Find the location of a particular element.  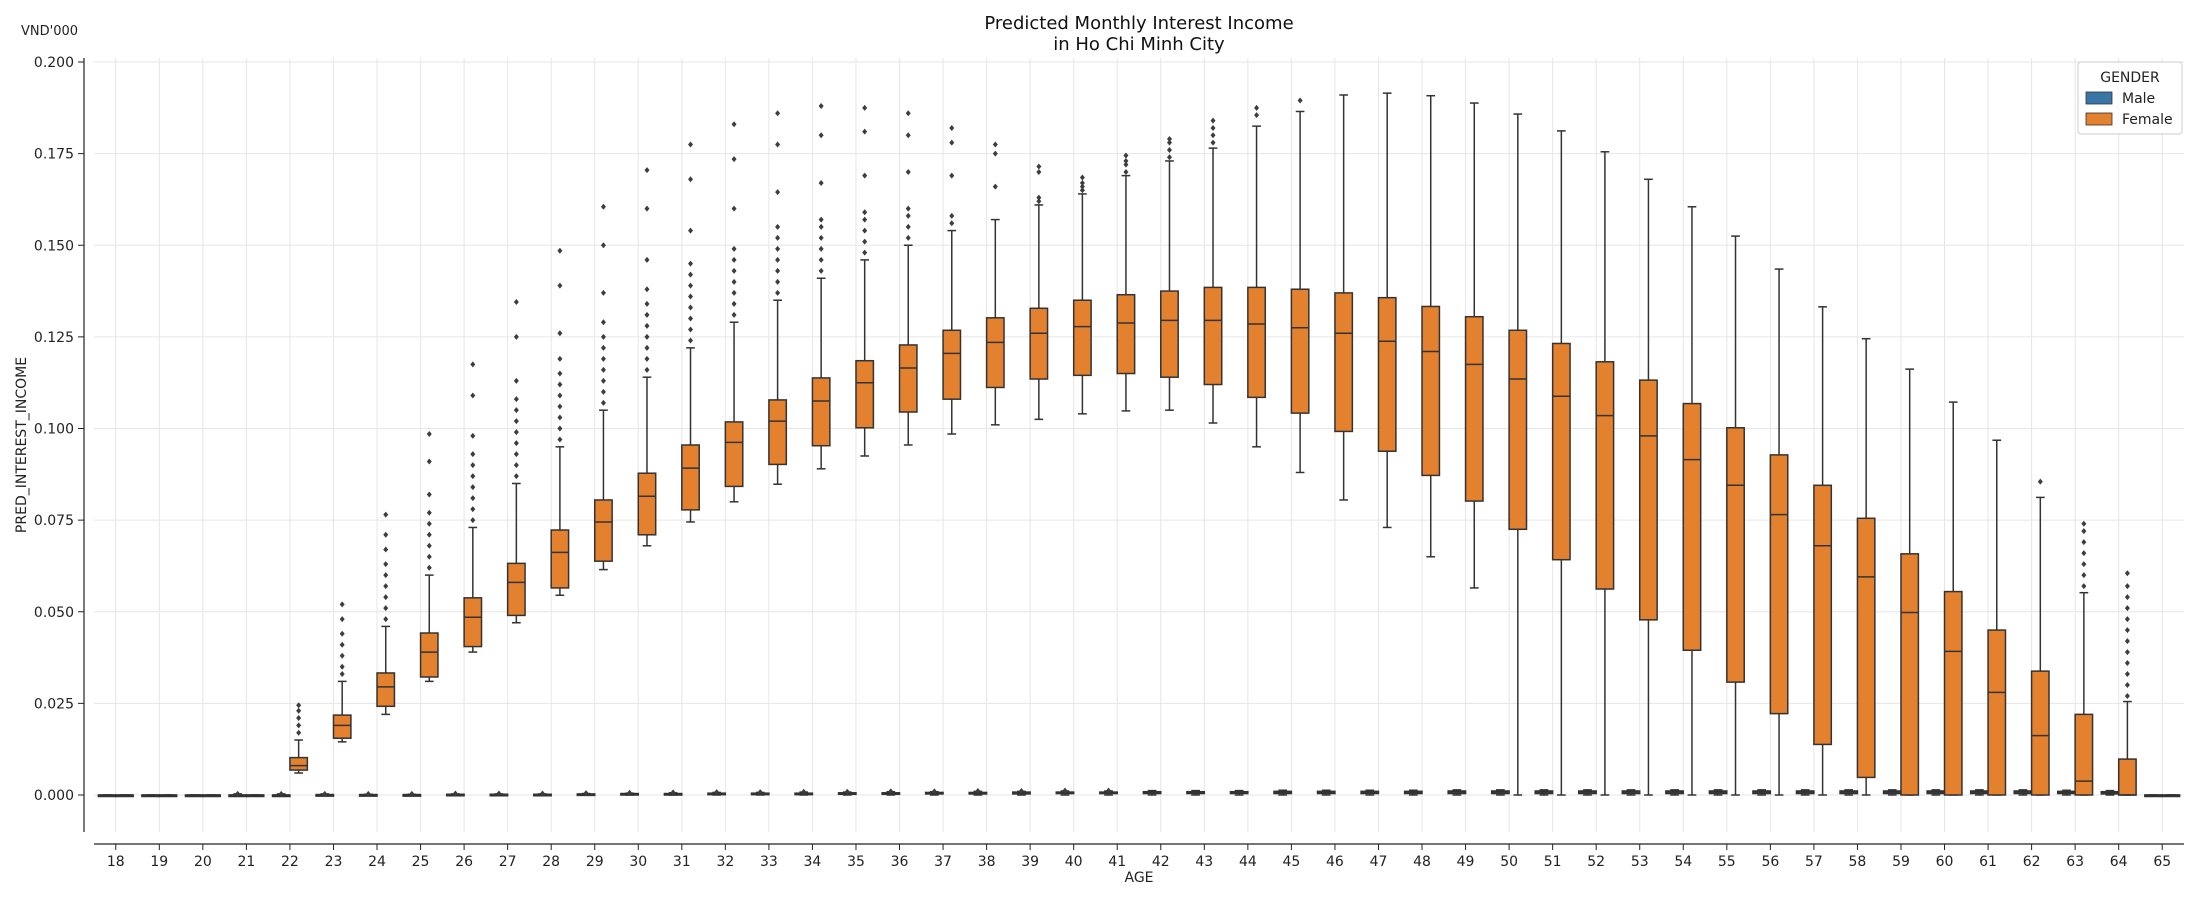

x-tick-label: 56 is located at coordinates (1770, 862).